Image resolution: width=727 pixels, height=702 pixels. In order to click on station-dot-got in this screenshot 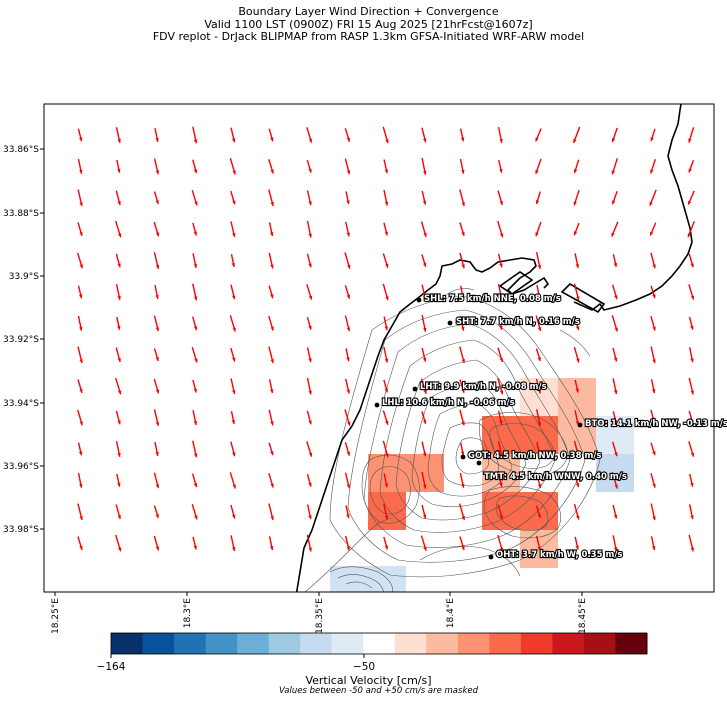, I will do `click(463, 457)`.